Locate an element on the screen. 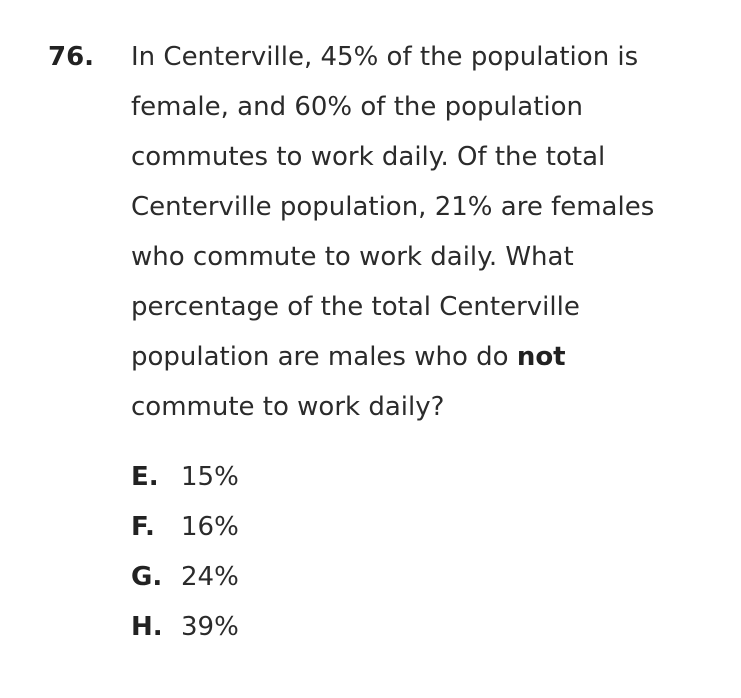  stem-line-2: female, and 60% of the population is located at coordinates (357, 107).